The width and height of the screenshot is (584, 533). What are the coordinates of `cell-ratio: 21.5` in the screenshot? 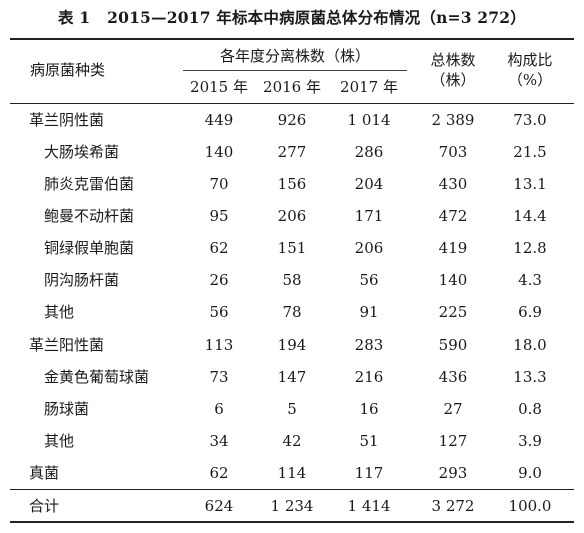 It's located at (530, 152).